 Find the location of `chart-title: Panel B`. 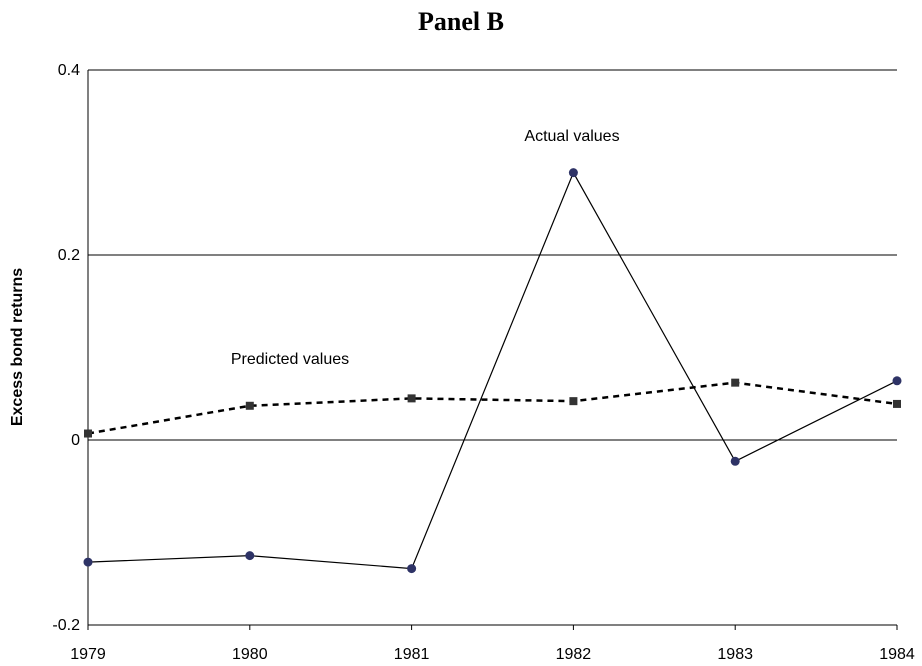

chart-title: Panel B is located at coordinates (461, 21).